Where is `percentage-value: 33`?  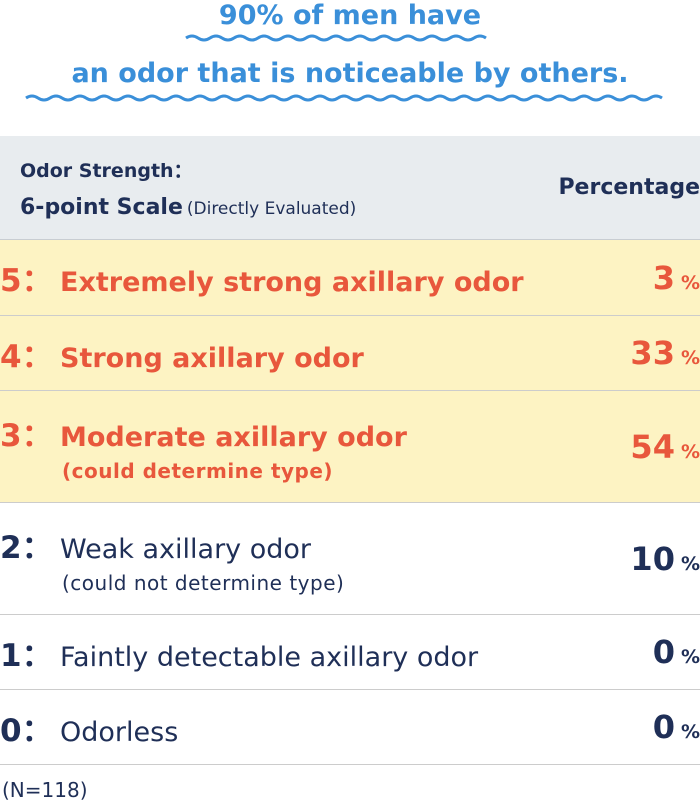 percentage-value: 33 is located at coordinates (652, 353).